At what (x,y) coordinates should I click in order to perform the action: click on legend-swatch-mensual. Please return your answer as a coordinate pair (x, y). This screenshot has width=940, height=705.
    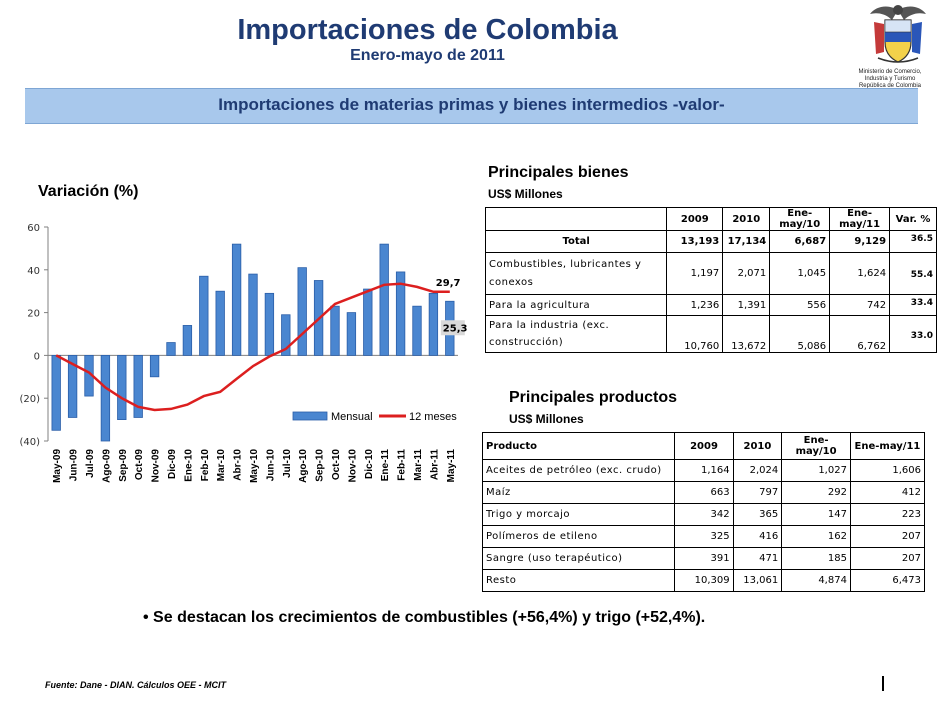
    Looking at the image, I should click on (310, 416).